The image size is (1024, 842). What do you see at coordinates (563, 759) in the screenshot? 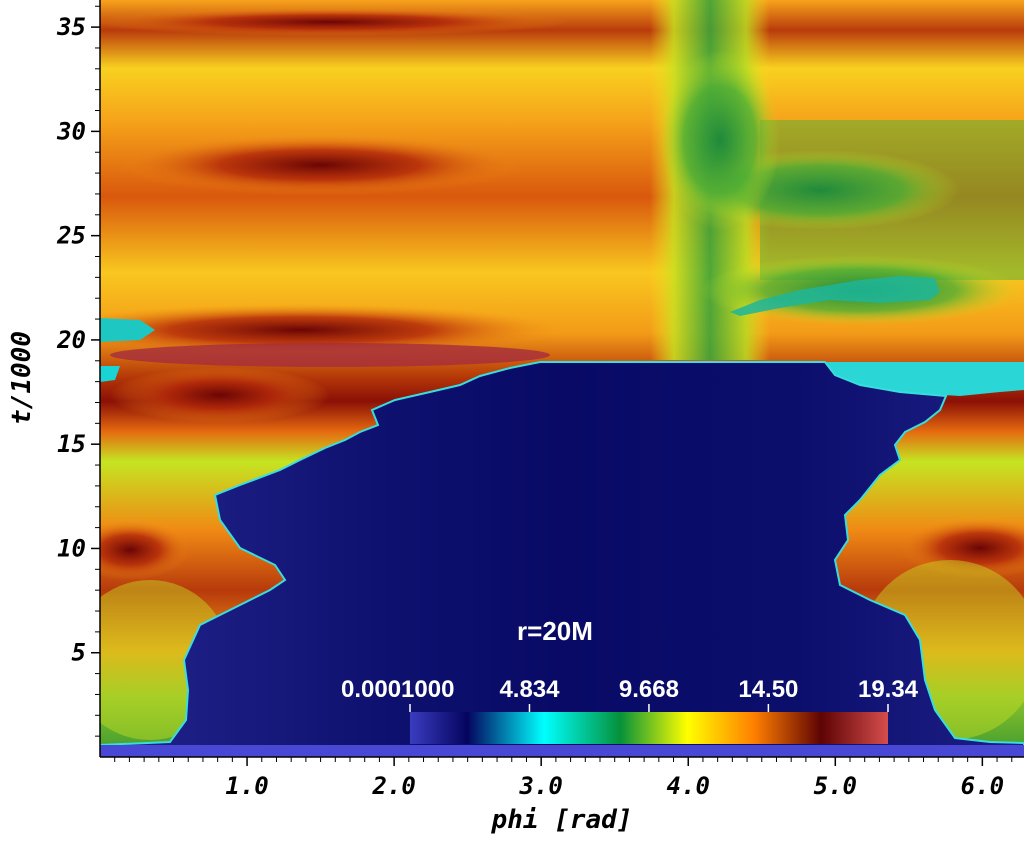
I see `x-axis-minor-ticks` at bounding box center [563, 759].